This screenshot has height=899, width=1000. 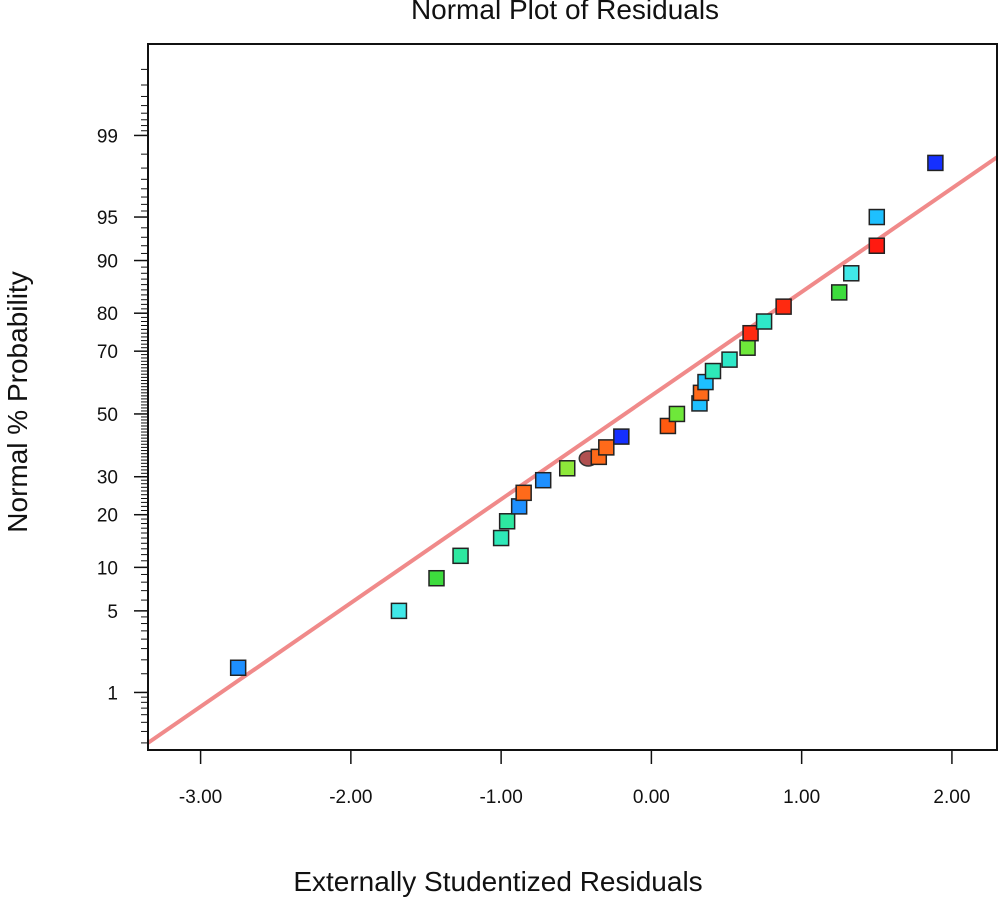 What do you see at coordinates (107, 568) in the screenshot?
I see `y-tick-label: 10` at bounding box center [107, 568].